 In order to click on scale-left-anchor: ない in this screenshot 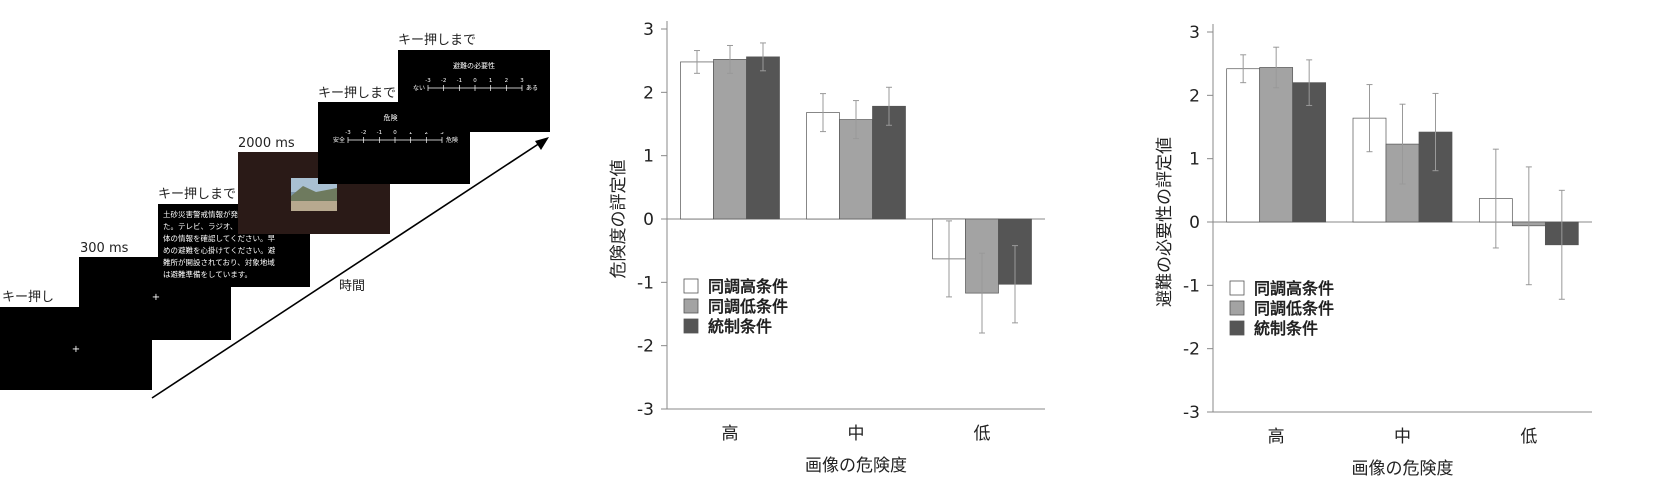, I will do `click(419, 88)`.